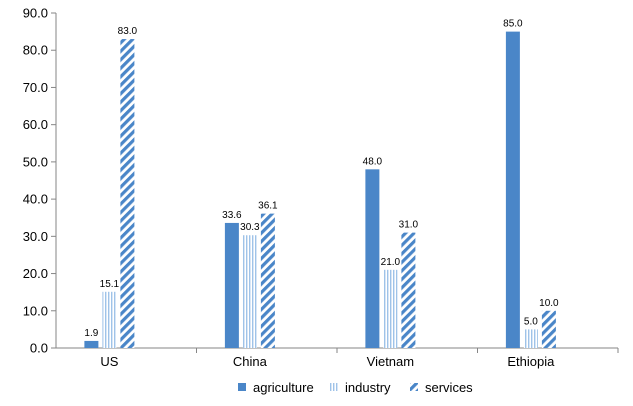 The width and height of the screenshot is (633, 406). What do you see at coordinates (548, 329) in the screenshot?
I see `bar-services-ethiopia` at bounding box center [548, 329].